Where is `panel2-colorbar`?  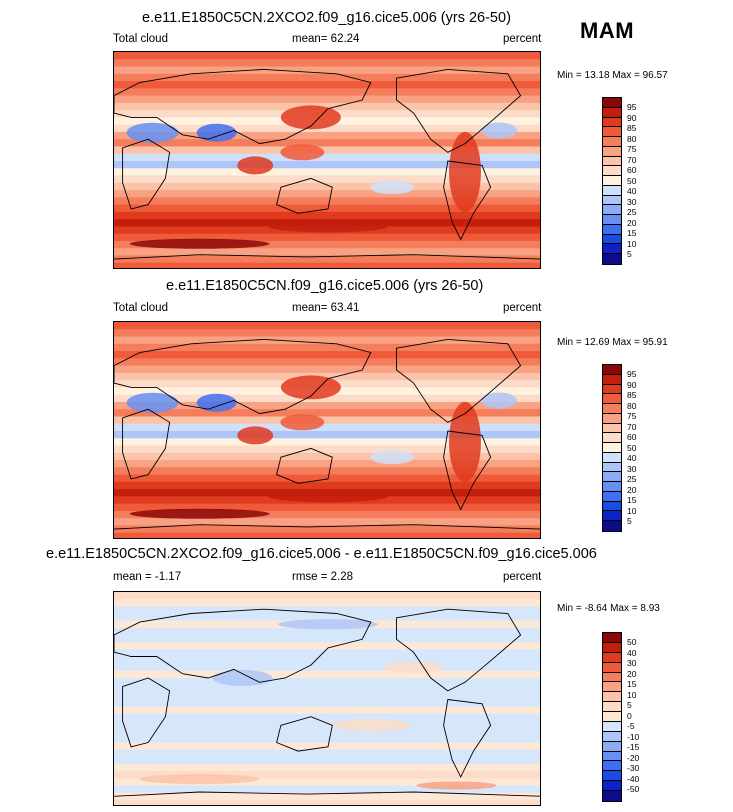 panel2-colorbar is located at coordinates (612, 448).